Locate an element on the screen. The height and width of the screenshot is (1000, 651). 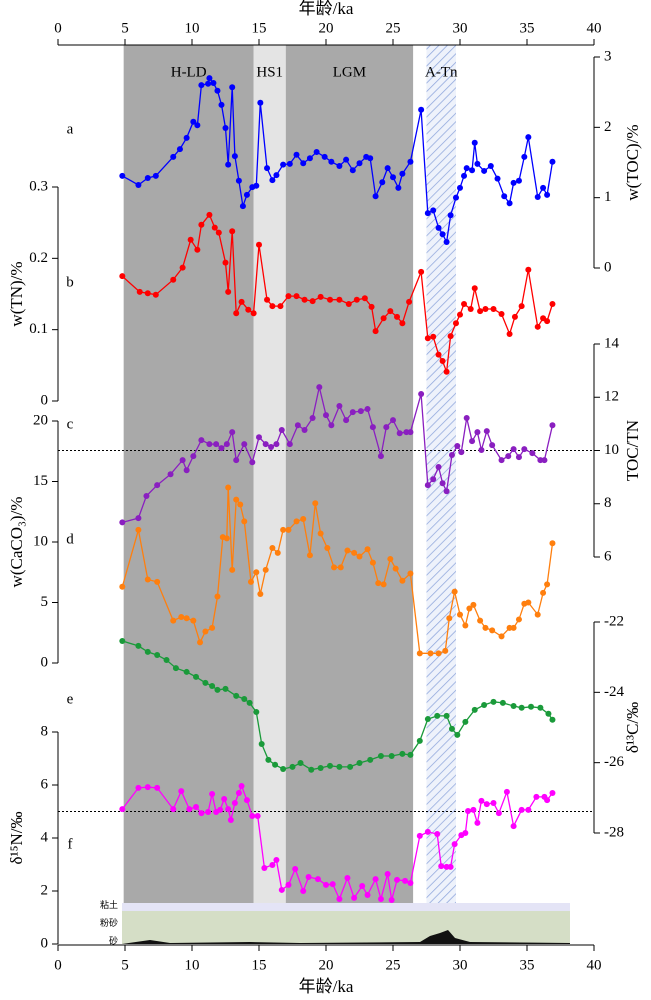
x-tick-label-bottom: 25 is located at coordinates (393, 965).